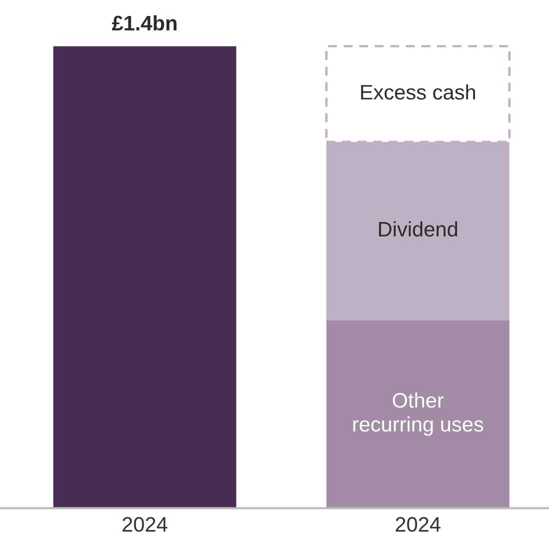 This screenshot has width=549, height=547. Describe the element at coordinates (418, 92) in the screenshot. I see `series-label: Excess cash` at that location.